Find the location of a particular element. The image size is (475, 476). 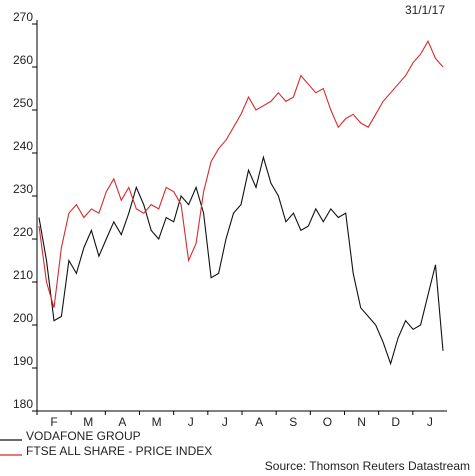

y-tick-label: 200 is located at coordinates (23, 318).